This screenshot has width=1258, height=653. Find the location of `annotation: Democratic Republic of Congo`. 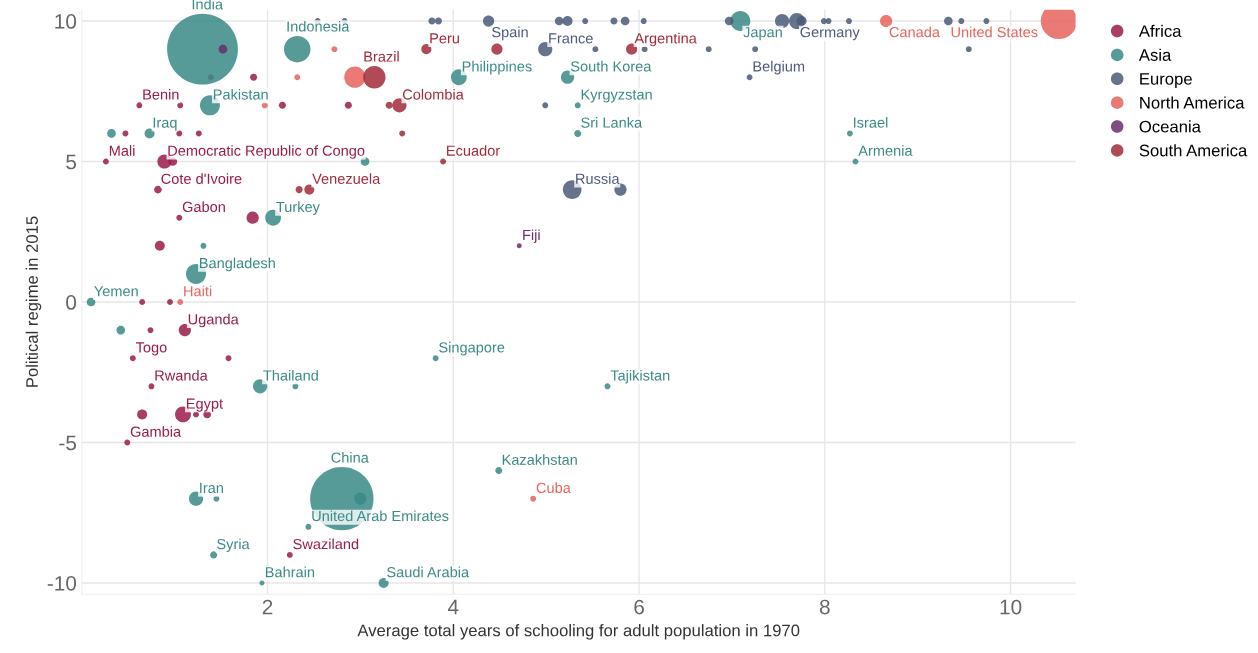

annotation: Democratic Republic of Congo is located at coordinates (266, 152).